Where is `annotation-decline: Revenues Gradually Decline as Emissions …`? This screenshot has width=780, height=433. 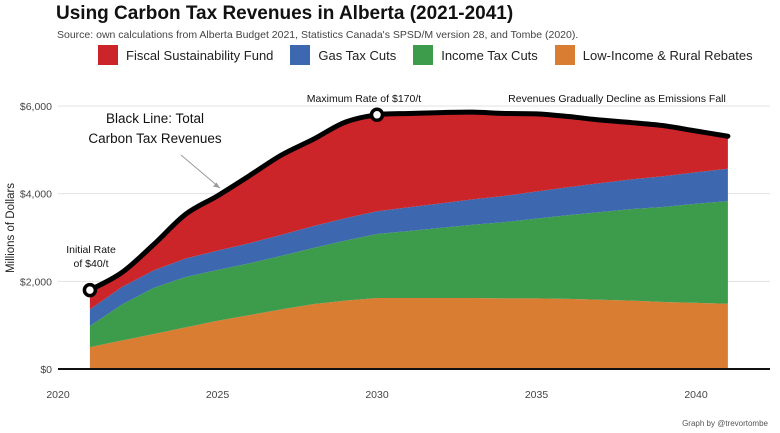
annotation-decline: Revenues Gradually Decline as Emissions … is located at coordinates (617, 99).